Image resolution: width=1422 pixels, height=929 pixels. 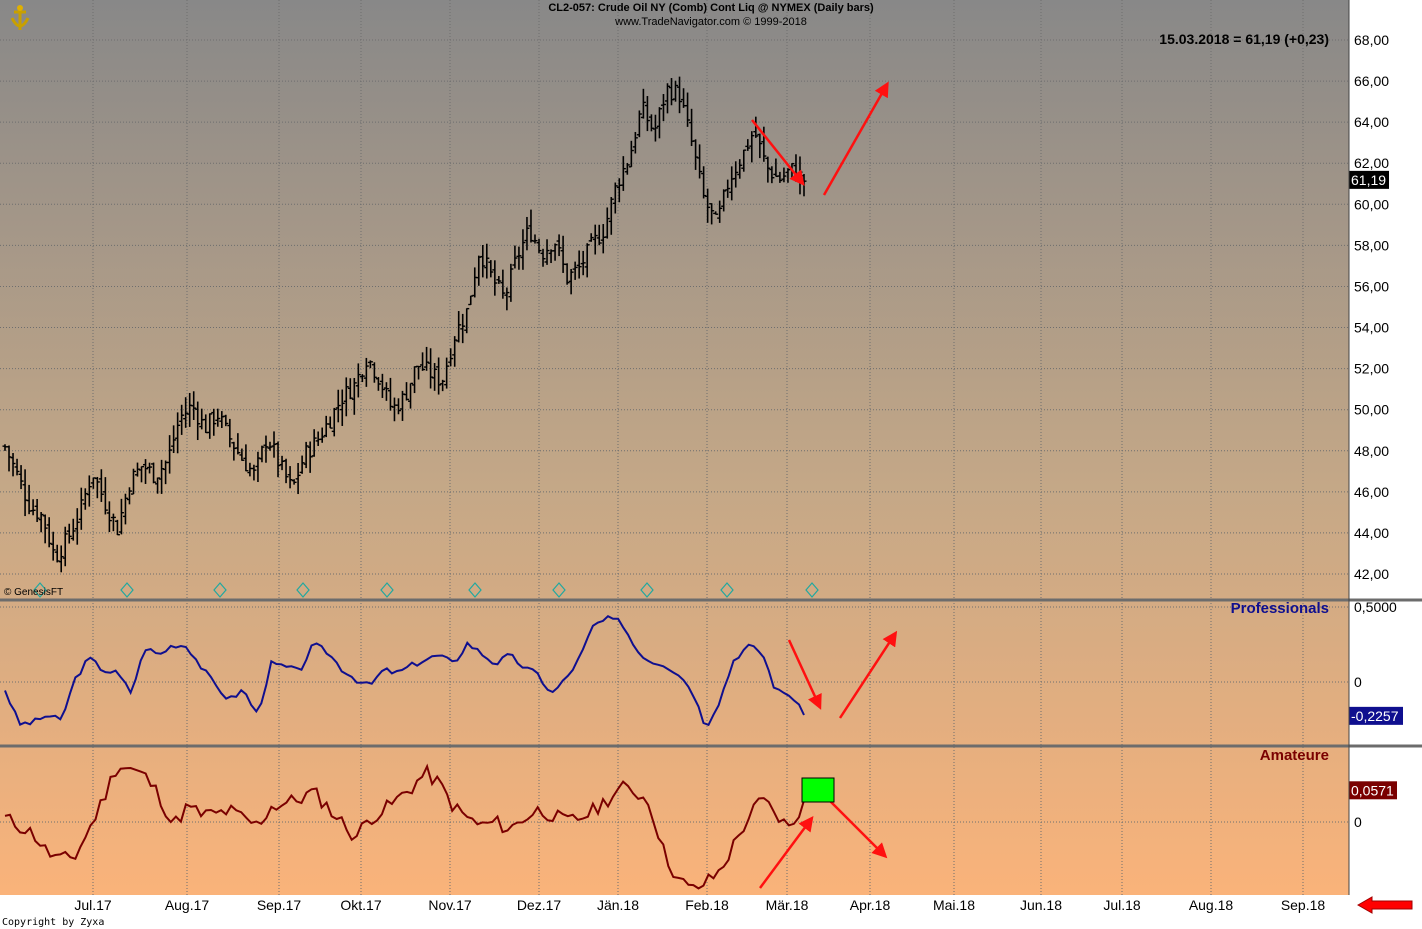 I want to click on price-tick-label: 68,00, so click(x=1371, y=40).